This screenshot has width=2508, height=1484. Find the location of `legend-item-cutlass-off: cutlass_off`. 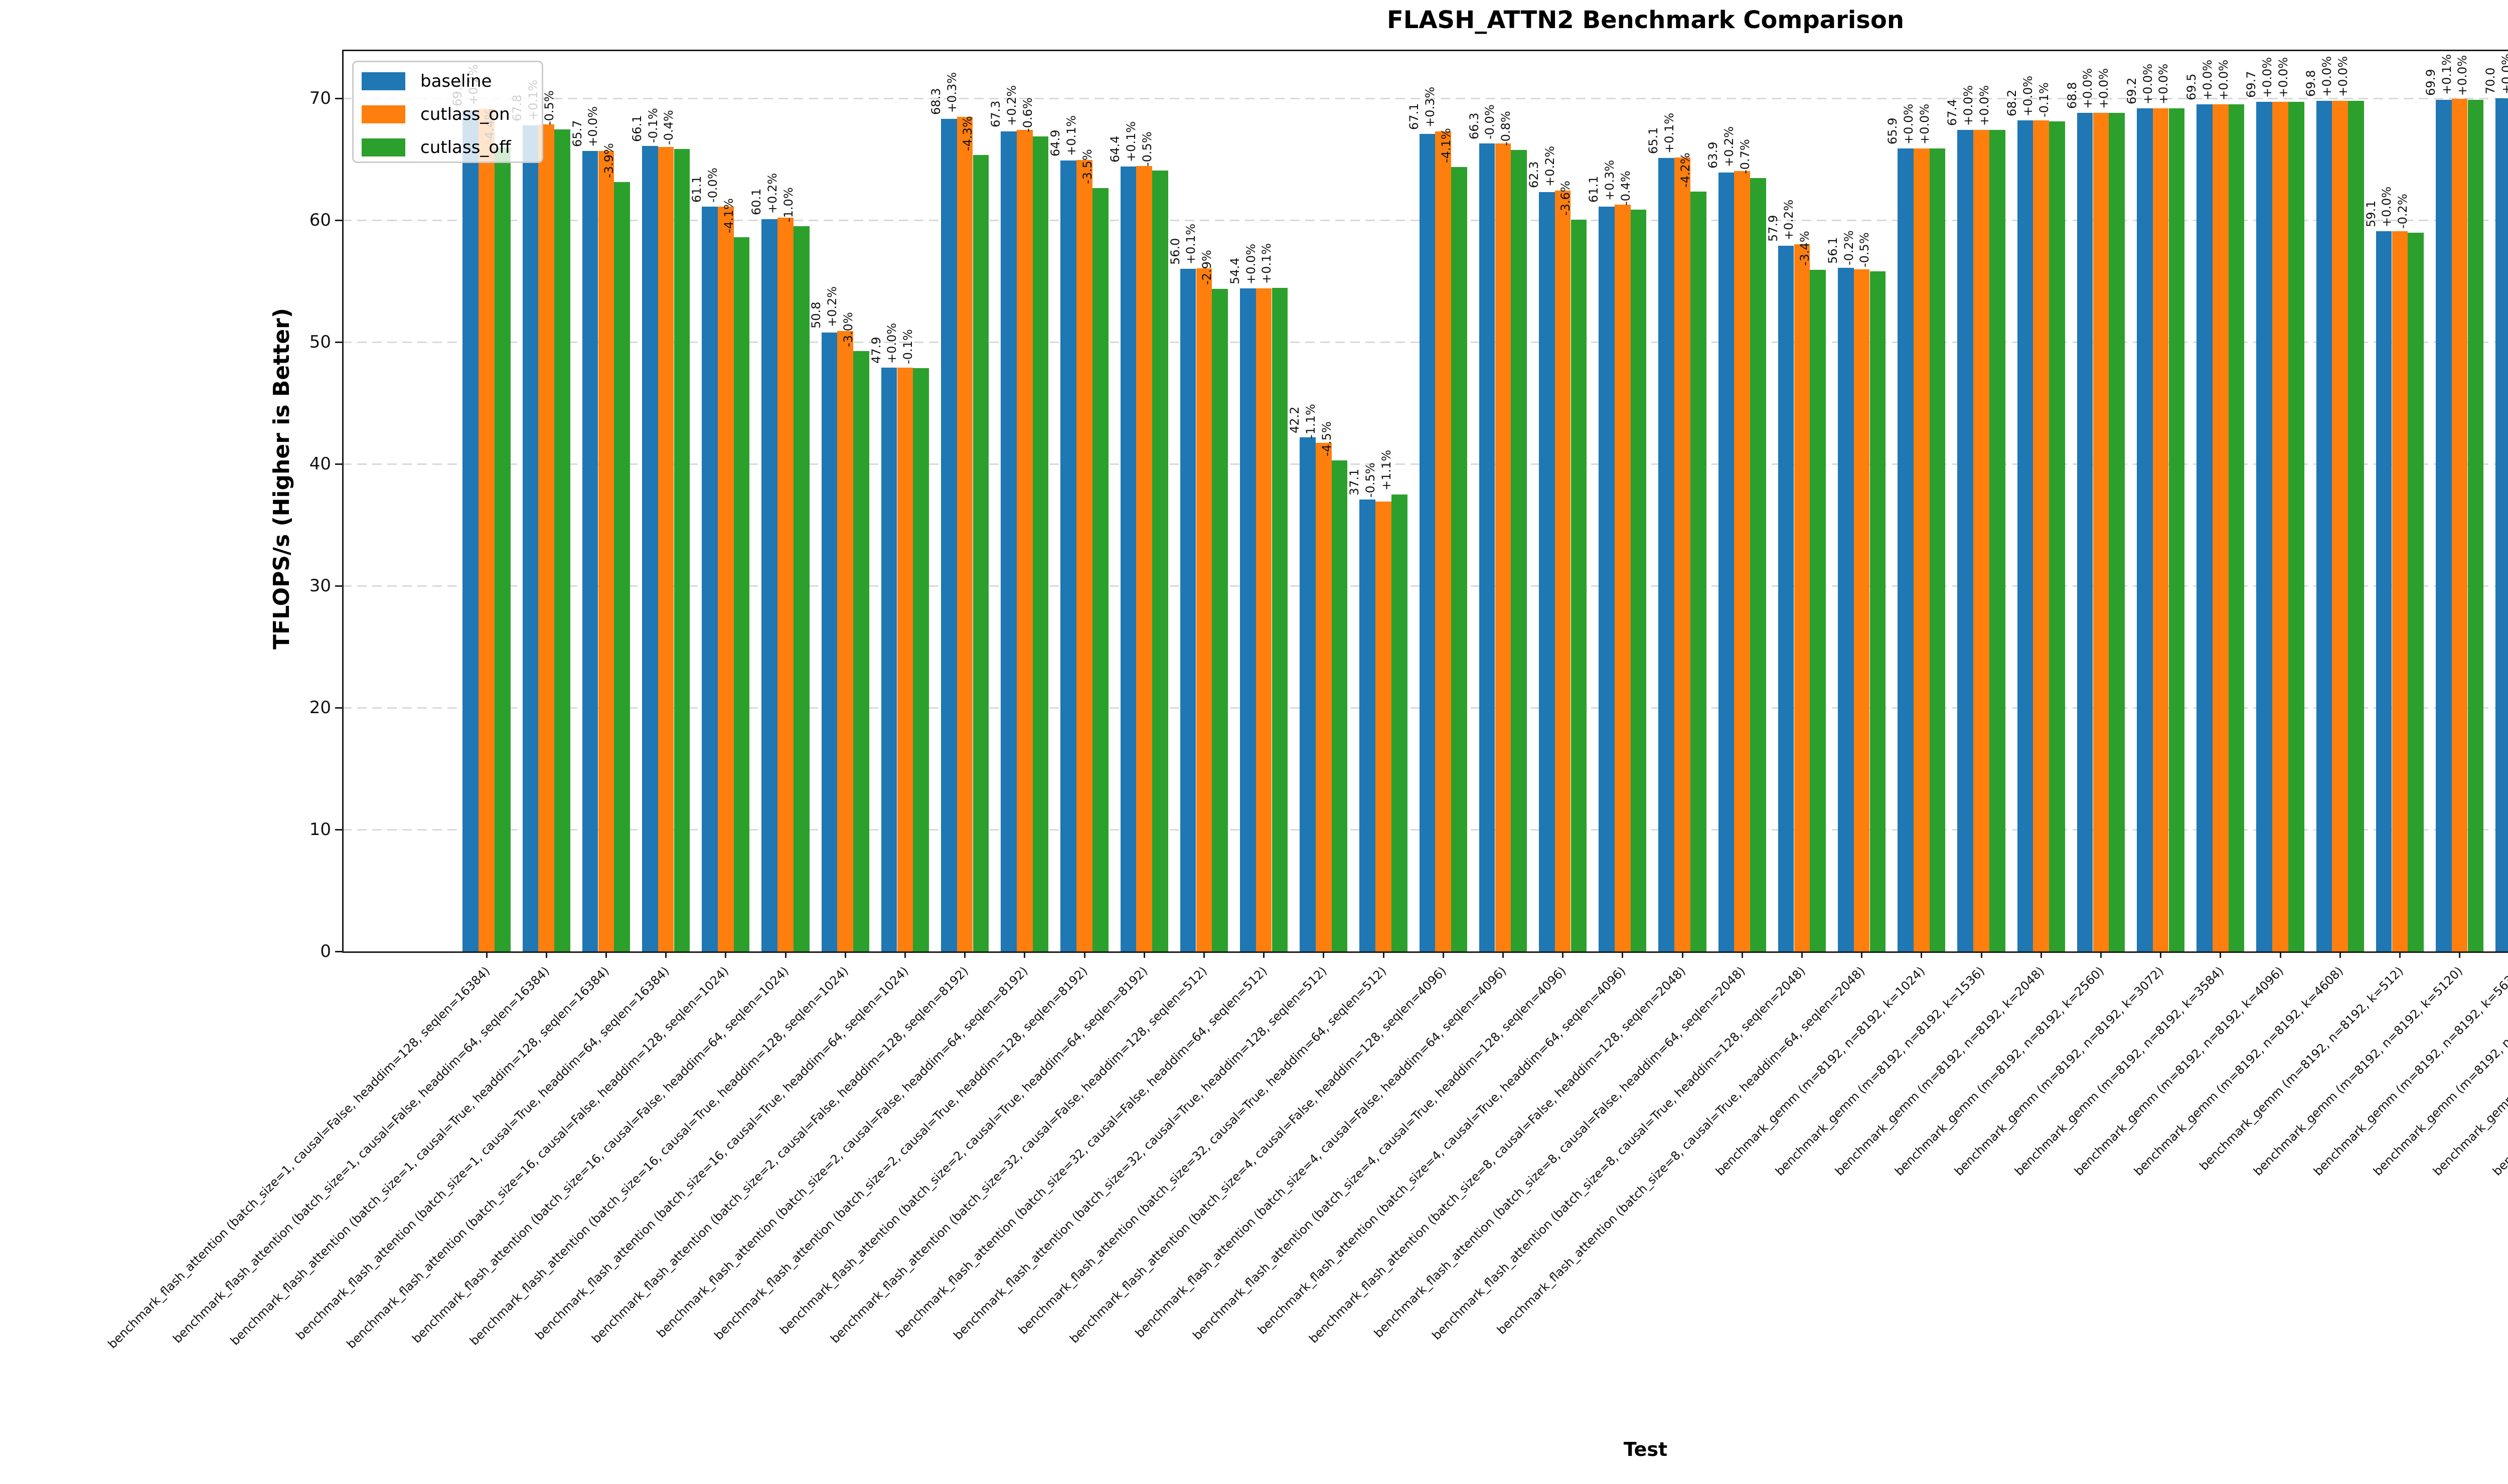

legend-item-cutlass-off: cutlass_off is located at coordinates (437, 147).